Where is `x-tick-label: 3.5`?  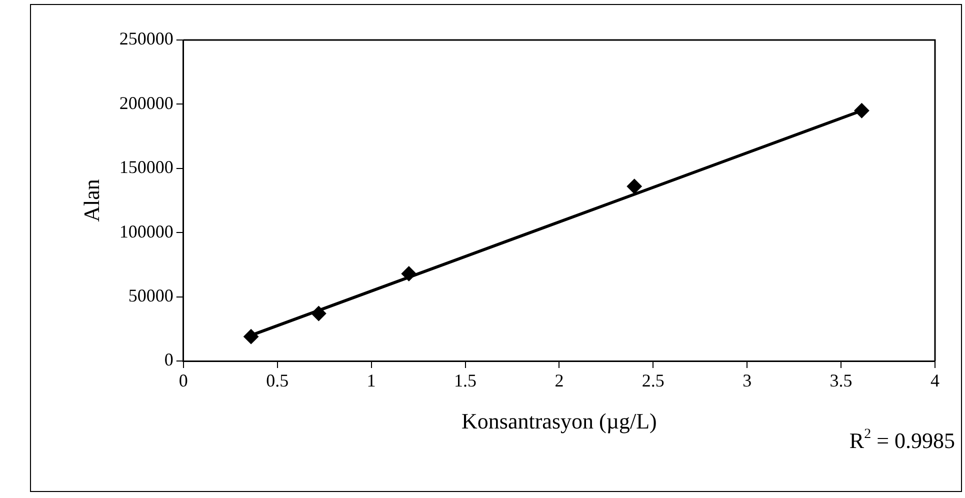
x-tick-label: 3.5 is located at coordinates (841, 380).